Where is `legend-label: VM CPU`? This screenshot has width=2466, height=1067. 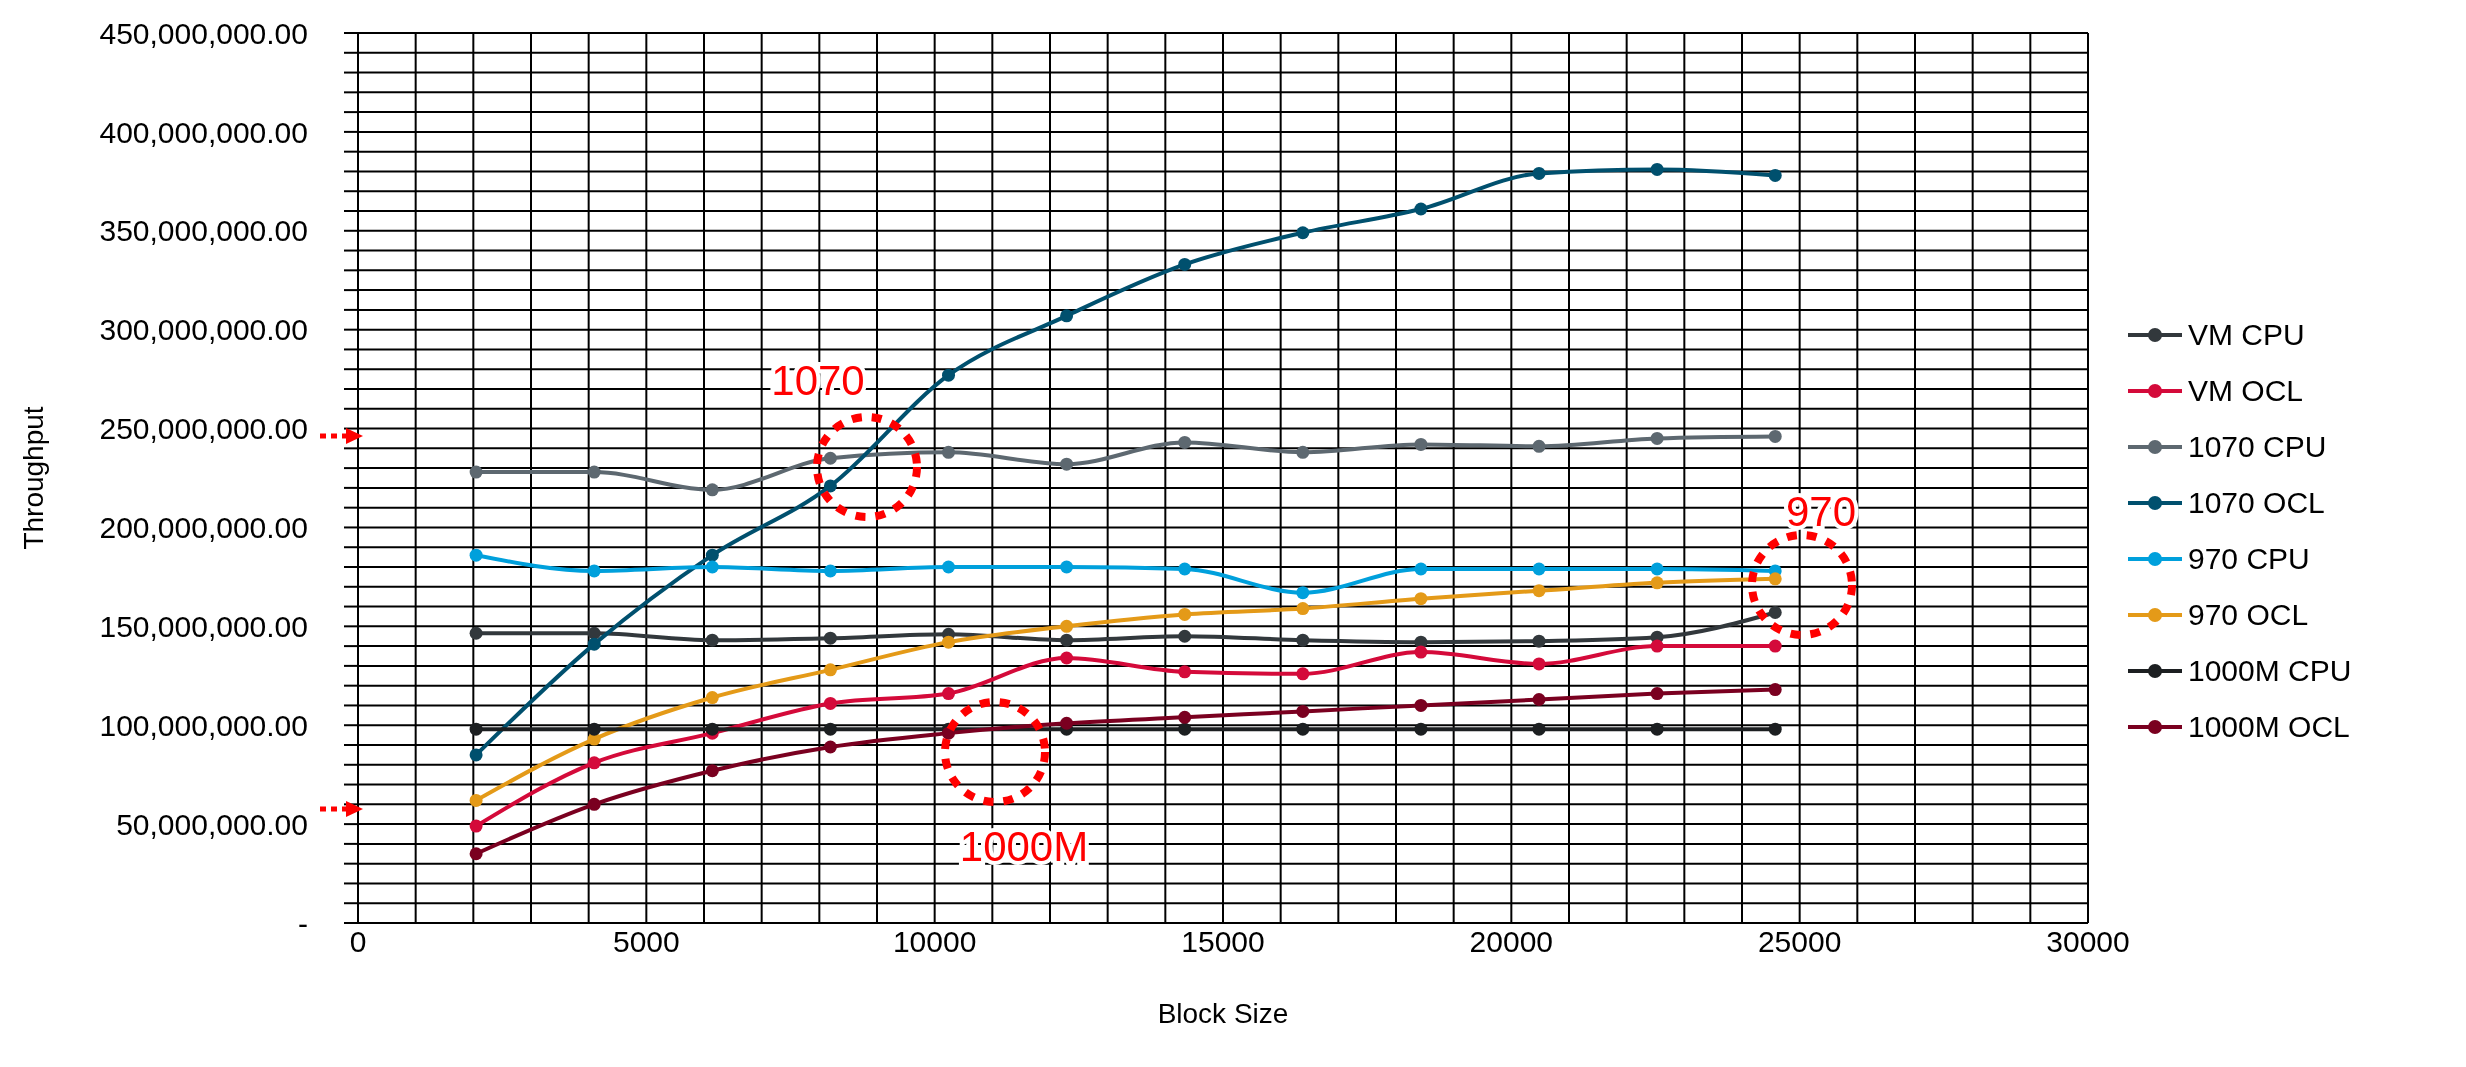 legend-label: VM CPU is located at coordinates (2246, 334).